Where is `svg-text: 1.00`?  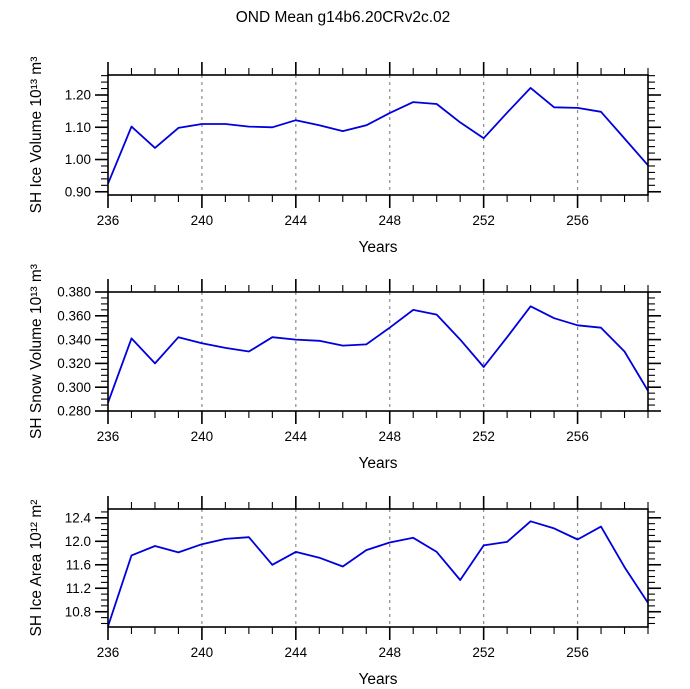
svg-text: 1.00 is located at coordinates (78, 159).